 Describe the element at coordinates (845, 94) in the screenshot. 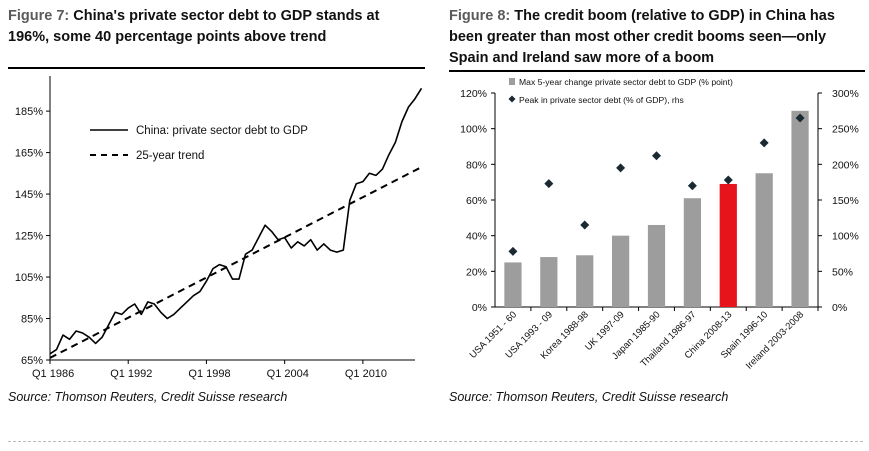

I see `y2-tick-label: 300%` at that location.